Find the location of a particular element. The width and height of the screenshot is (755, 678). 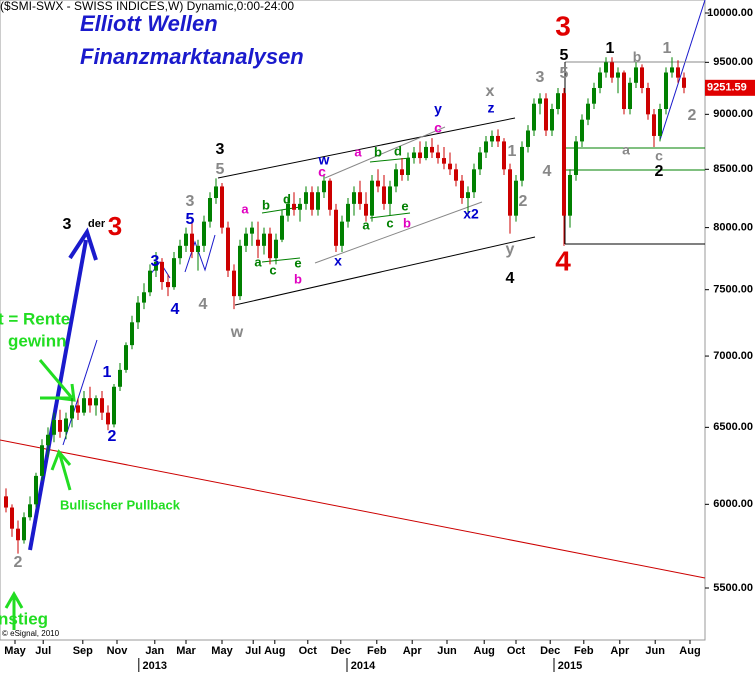

last-price-label: 9251.59 is located at coordinates (727, 88).